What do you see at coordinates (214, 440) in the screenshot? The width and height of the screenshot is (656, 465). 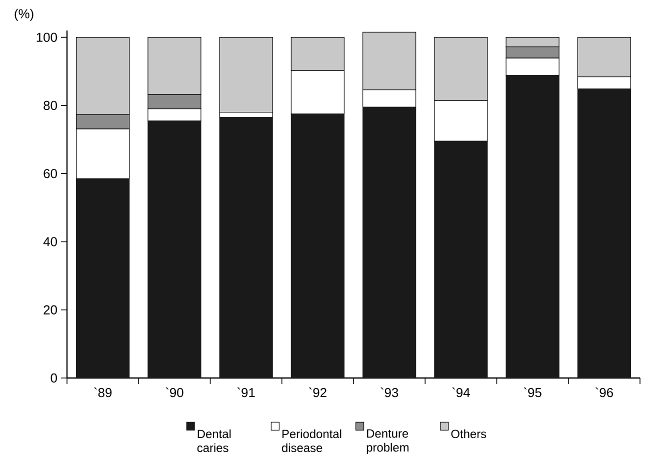 I see `legend-label: Dental caries` at bounding box center [214, 440].